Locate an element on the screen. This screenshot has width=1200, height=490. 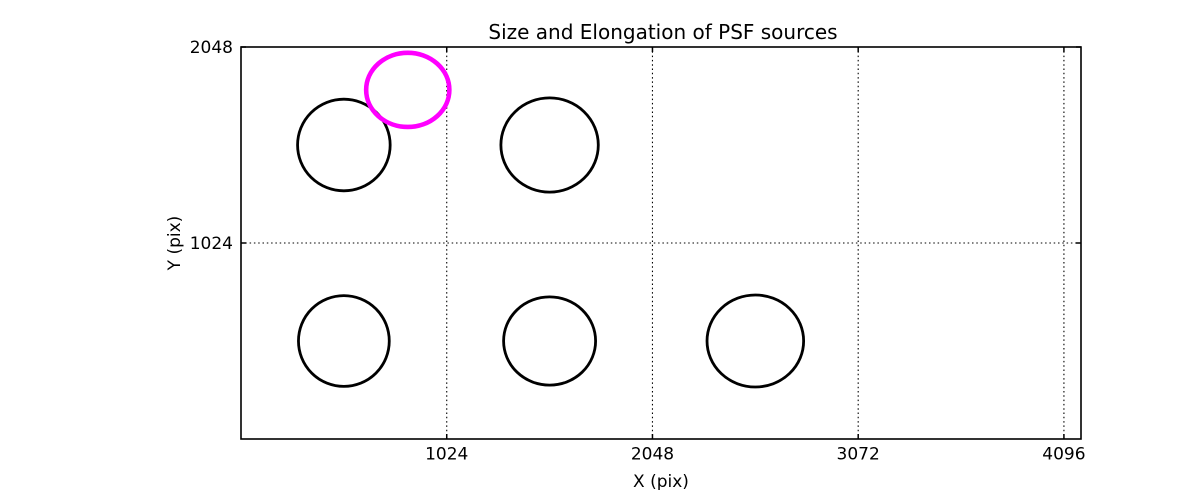
x-axis-label: X (pix) is located at coordinates (661, 481).